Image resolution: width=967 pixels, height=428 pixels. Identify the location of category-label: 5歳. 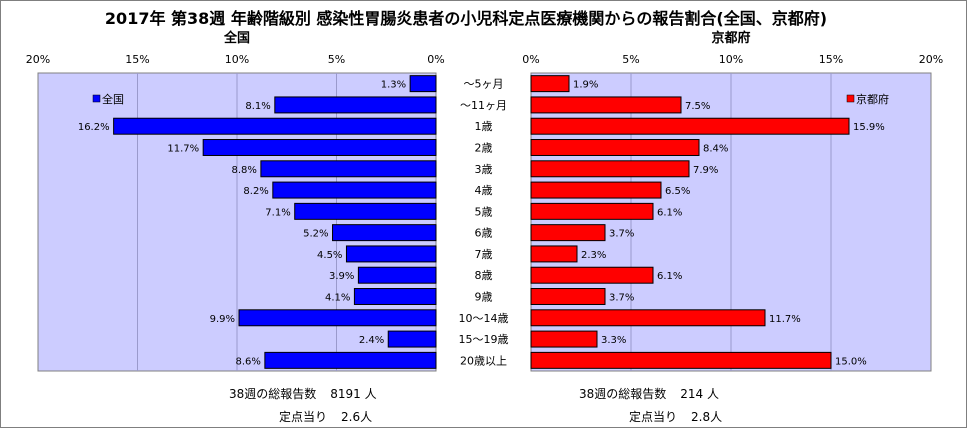
(484, 211).